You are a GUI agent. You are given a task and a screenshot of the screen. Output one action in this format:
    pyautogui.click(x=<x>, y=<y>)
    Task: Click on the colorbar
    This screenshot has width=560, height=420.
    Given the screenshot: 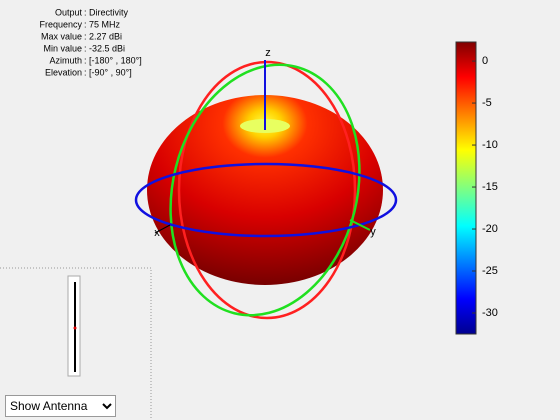 What is the action you would take?
    pyautogui.click(x=466, y=188)
    